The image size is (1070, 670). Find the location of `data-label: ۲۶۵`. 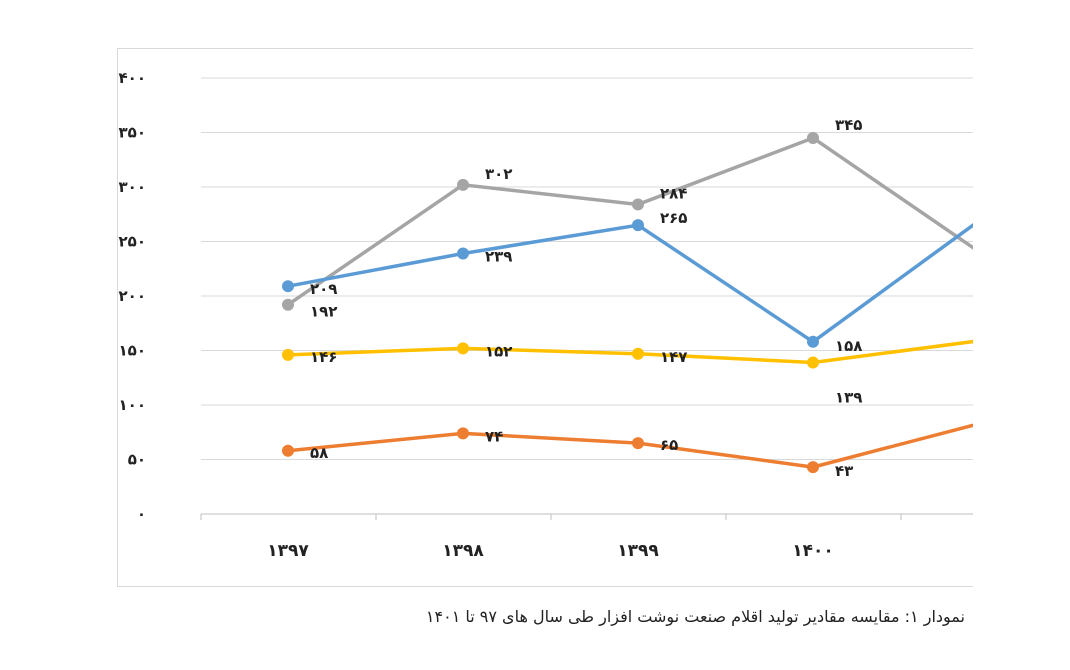

data-label: ۲۶۵ is located at coordinates (673, 218).